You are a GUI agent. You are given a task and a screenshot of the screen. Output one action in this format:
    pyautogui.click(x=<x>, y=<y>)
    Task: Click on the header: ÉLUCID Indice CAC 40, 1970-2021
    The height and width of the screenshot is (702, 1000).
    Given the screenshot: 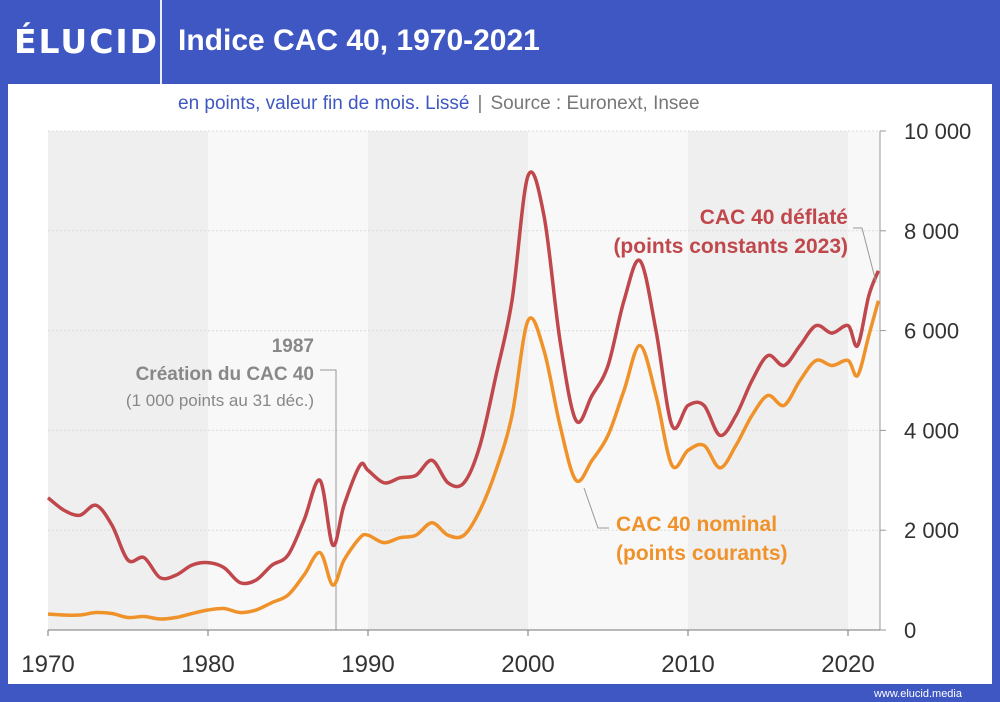 What is the action you would take?
    pyautogui.click(x=500, y=42)
    